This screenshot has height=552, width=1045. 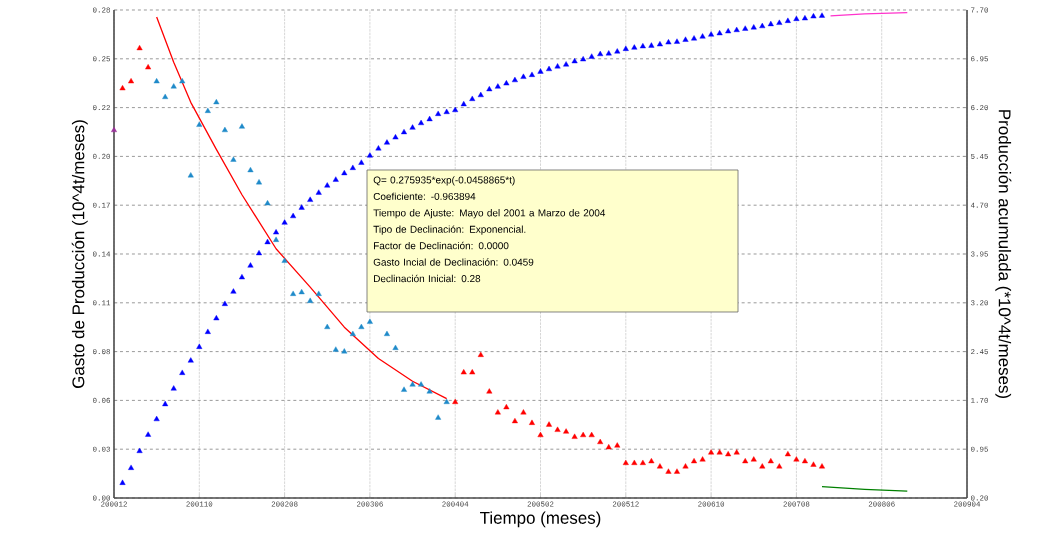 What do you see at coordinates (441, 245) in the screenshot?
I see `annotation: Factor de Declinación: 0.0000` at bounding box center [441, 245].